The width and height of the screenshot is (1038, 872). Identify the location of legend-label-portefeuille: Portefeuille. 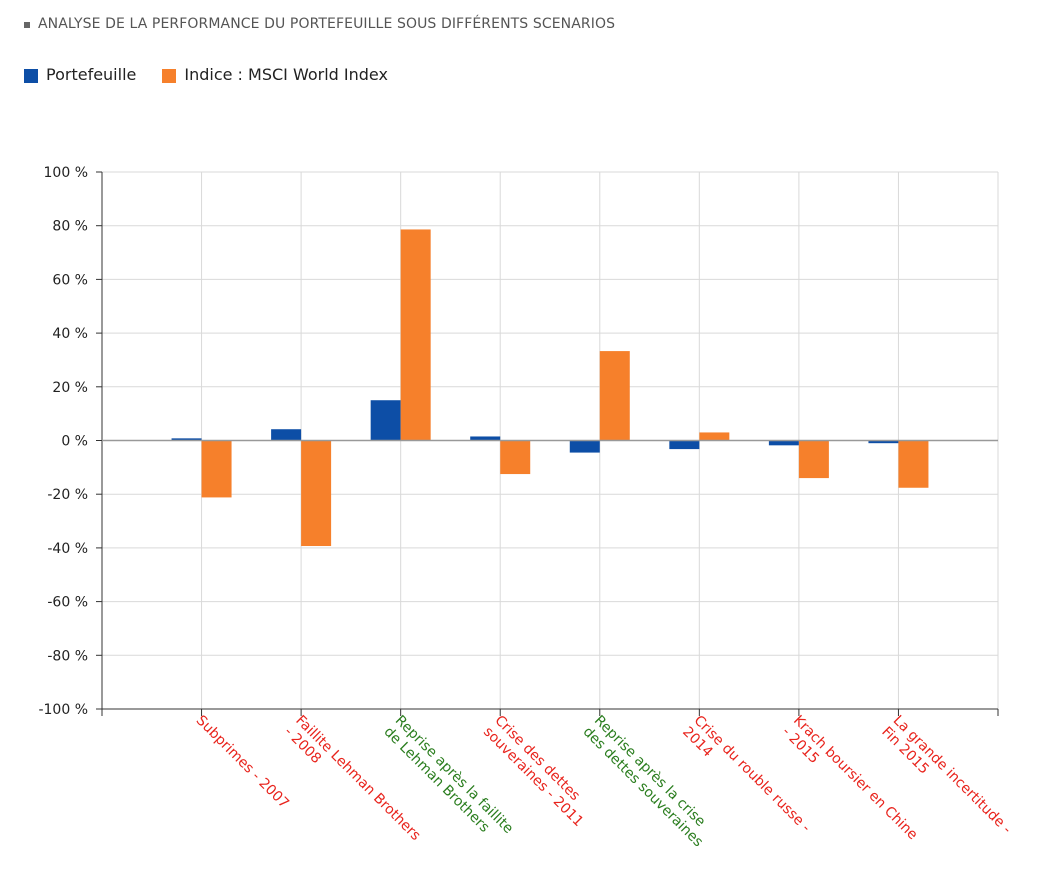
(91, 74).